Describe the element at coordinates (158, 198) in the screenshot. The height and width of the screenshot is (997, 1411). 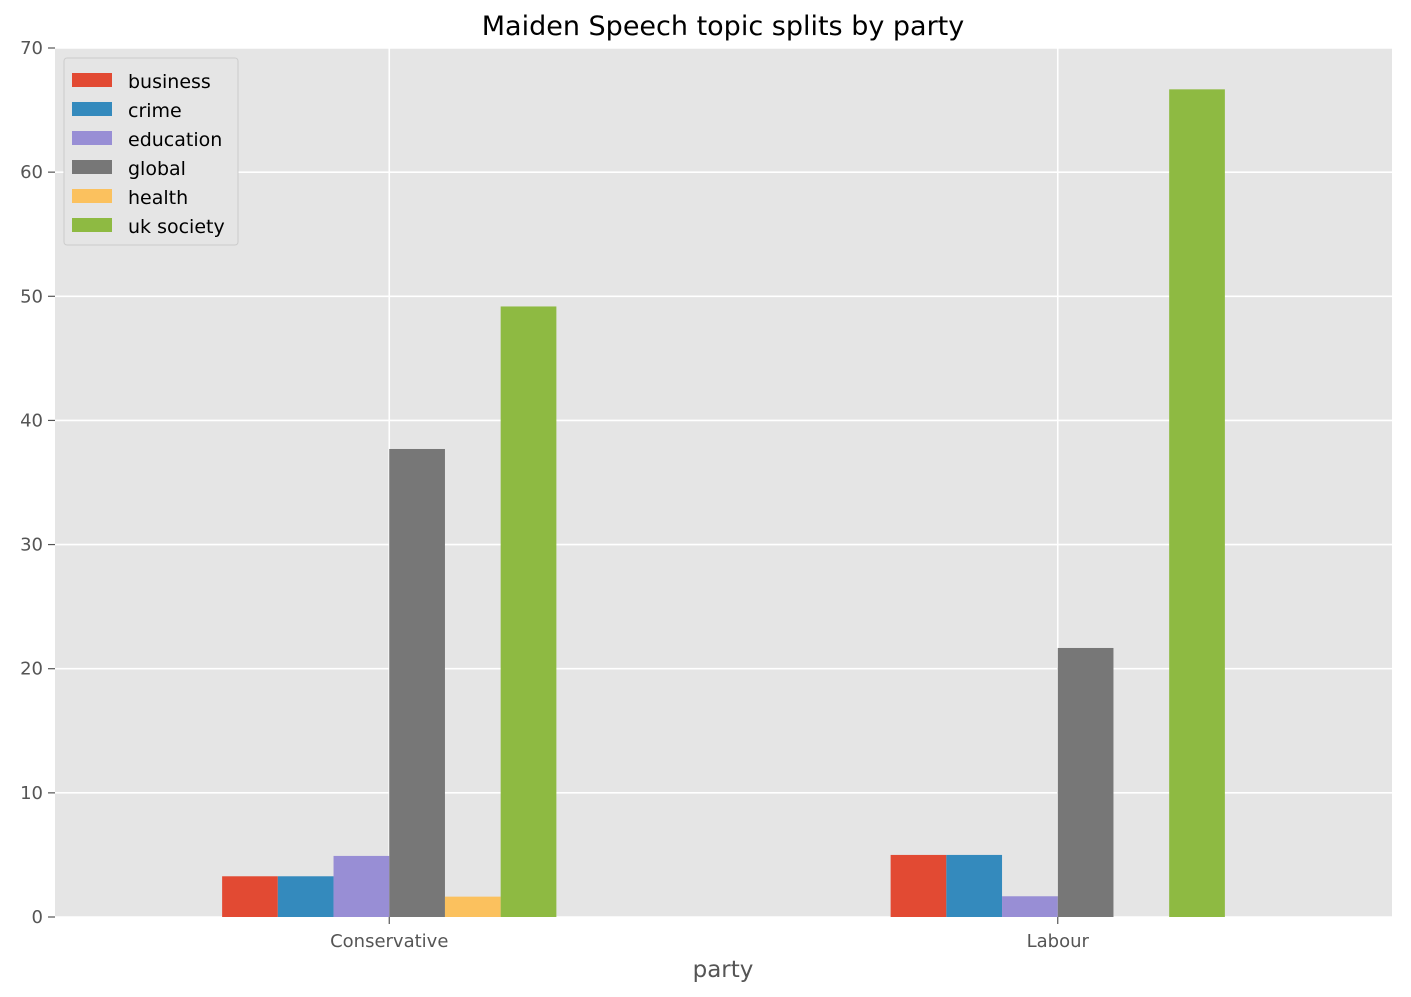
I see `legend-label: health` at that location.